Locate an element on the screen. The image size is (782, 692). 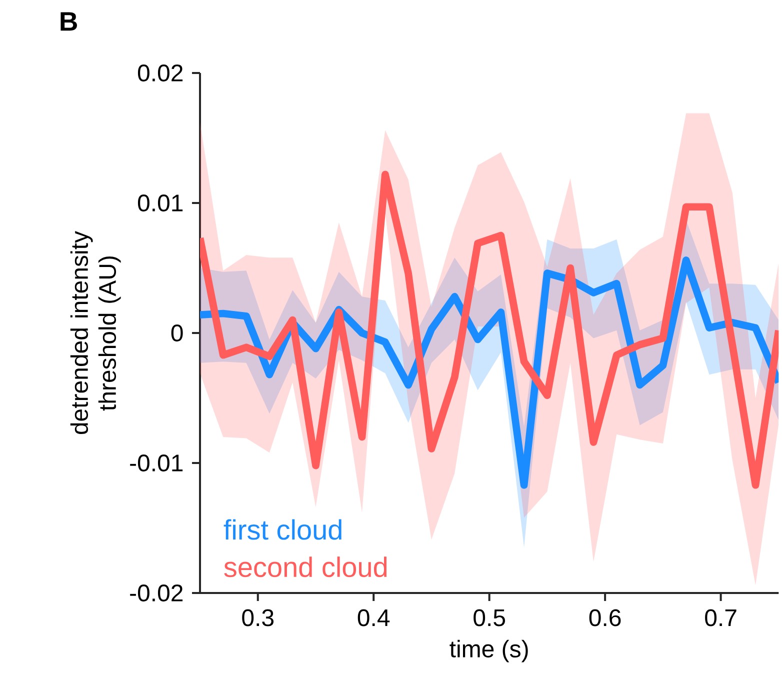
y-tick-label: 0.02 is located at coordinates (160, 73).